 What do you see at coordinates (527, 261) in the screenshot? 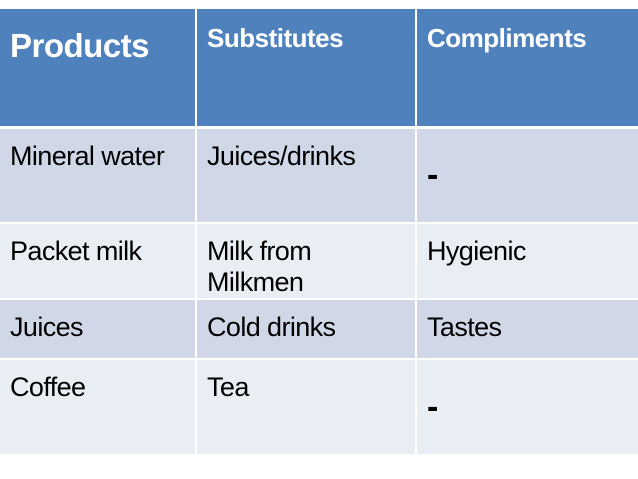
I see `cell-compliment: Hygienic` at bounding box center [527, 261].